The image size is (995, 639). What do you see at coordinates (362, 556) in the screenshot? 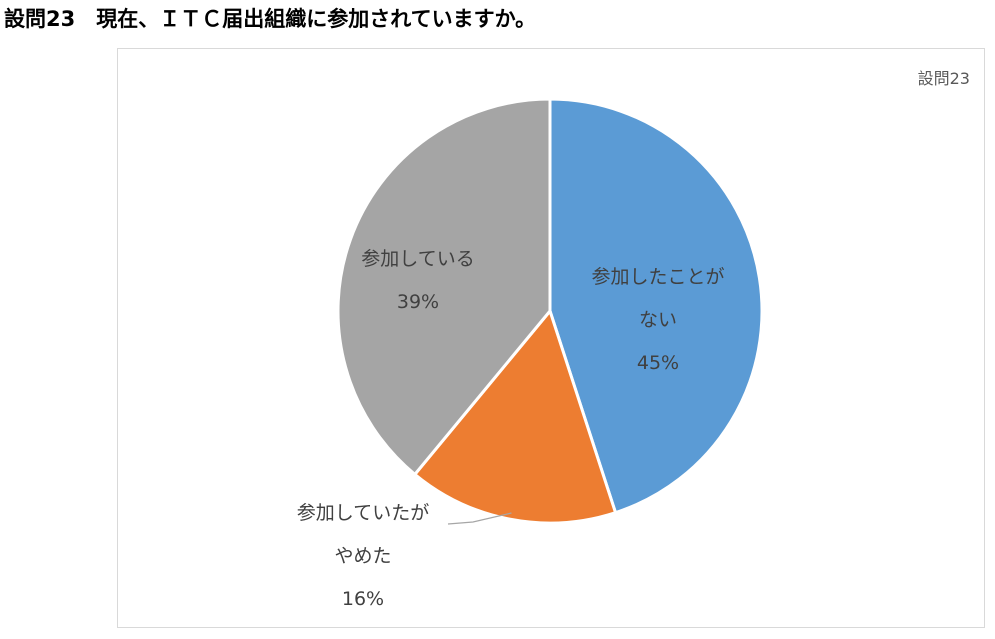
I see `slice-category-label: やめた` at bounding box center [362, 556].